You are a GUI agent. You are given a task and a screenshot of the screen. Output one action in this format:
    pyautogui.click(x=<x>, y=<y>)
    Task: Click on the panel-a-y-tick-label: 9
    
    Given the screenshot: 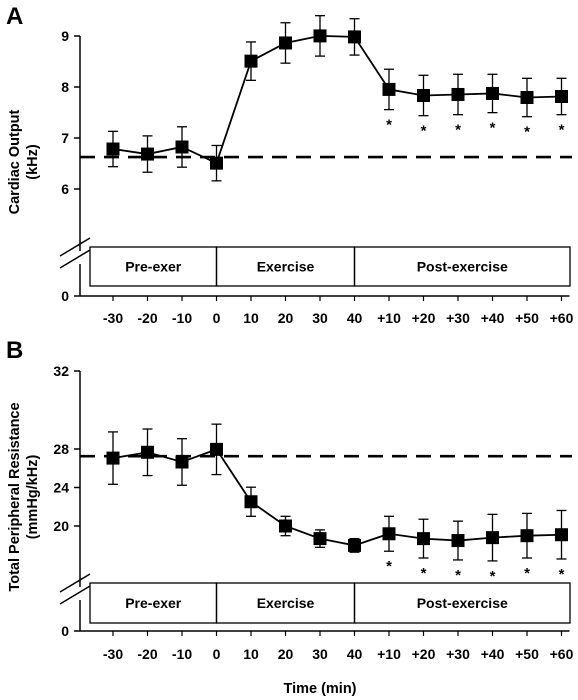 What is the action you would take?
    pyautogui.click(x=65, y=36)
    